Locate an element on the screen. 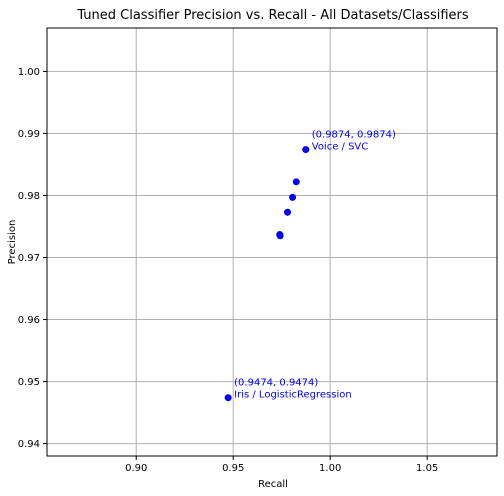 Image resolution: width=504 pixels, height=496 pixels. x-tick-label: 0.95 is located at coordinates (233, 468).